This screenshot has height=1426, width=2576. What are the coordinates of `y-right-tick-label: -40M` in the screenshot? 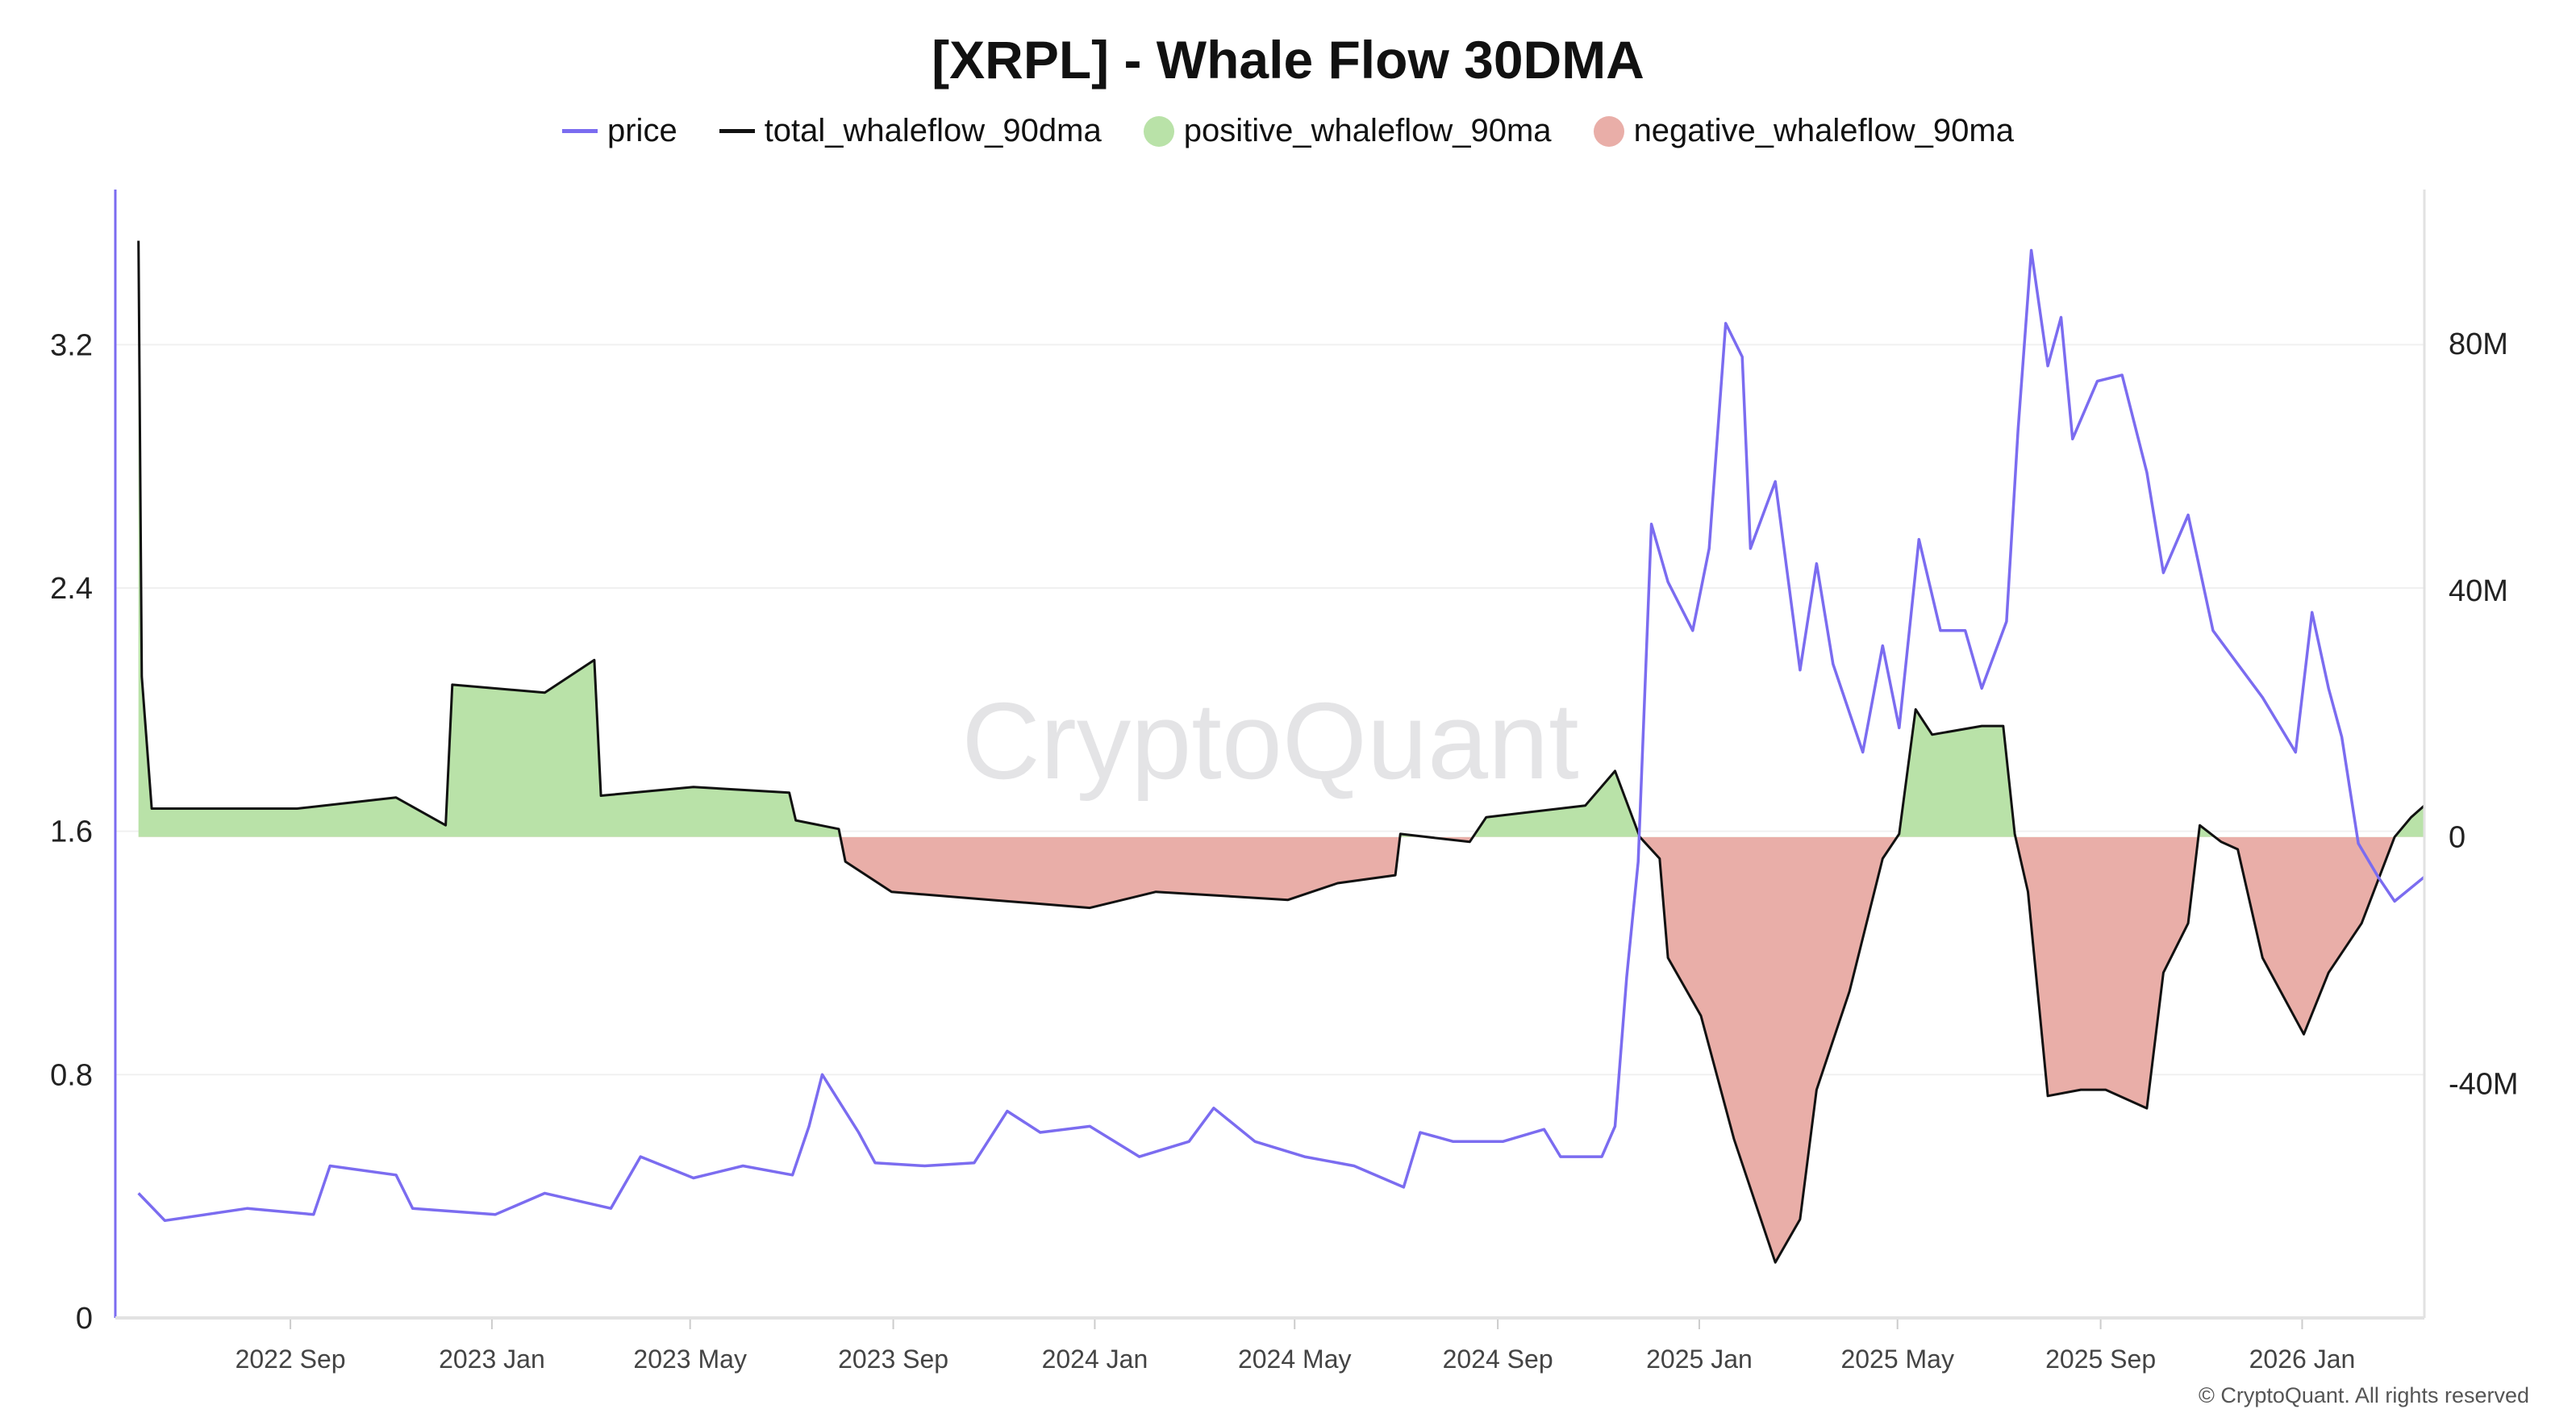 It's located at (2484, 1084).